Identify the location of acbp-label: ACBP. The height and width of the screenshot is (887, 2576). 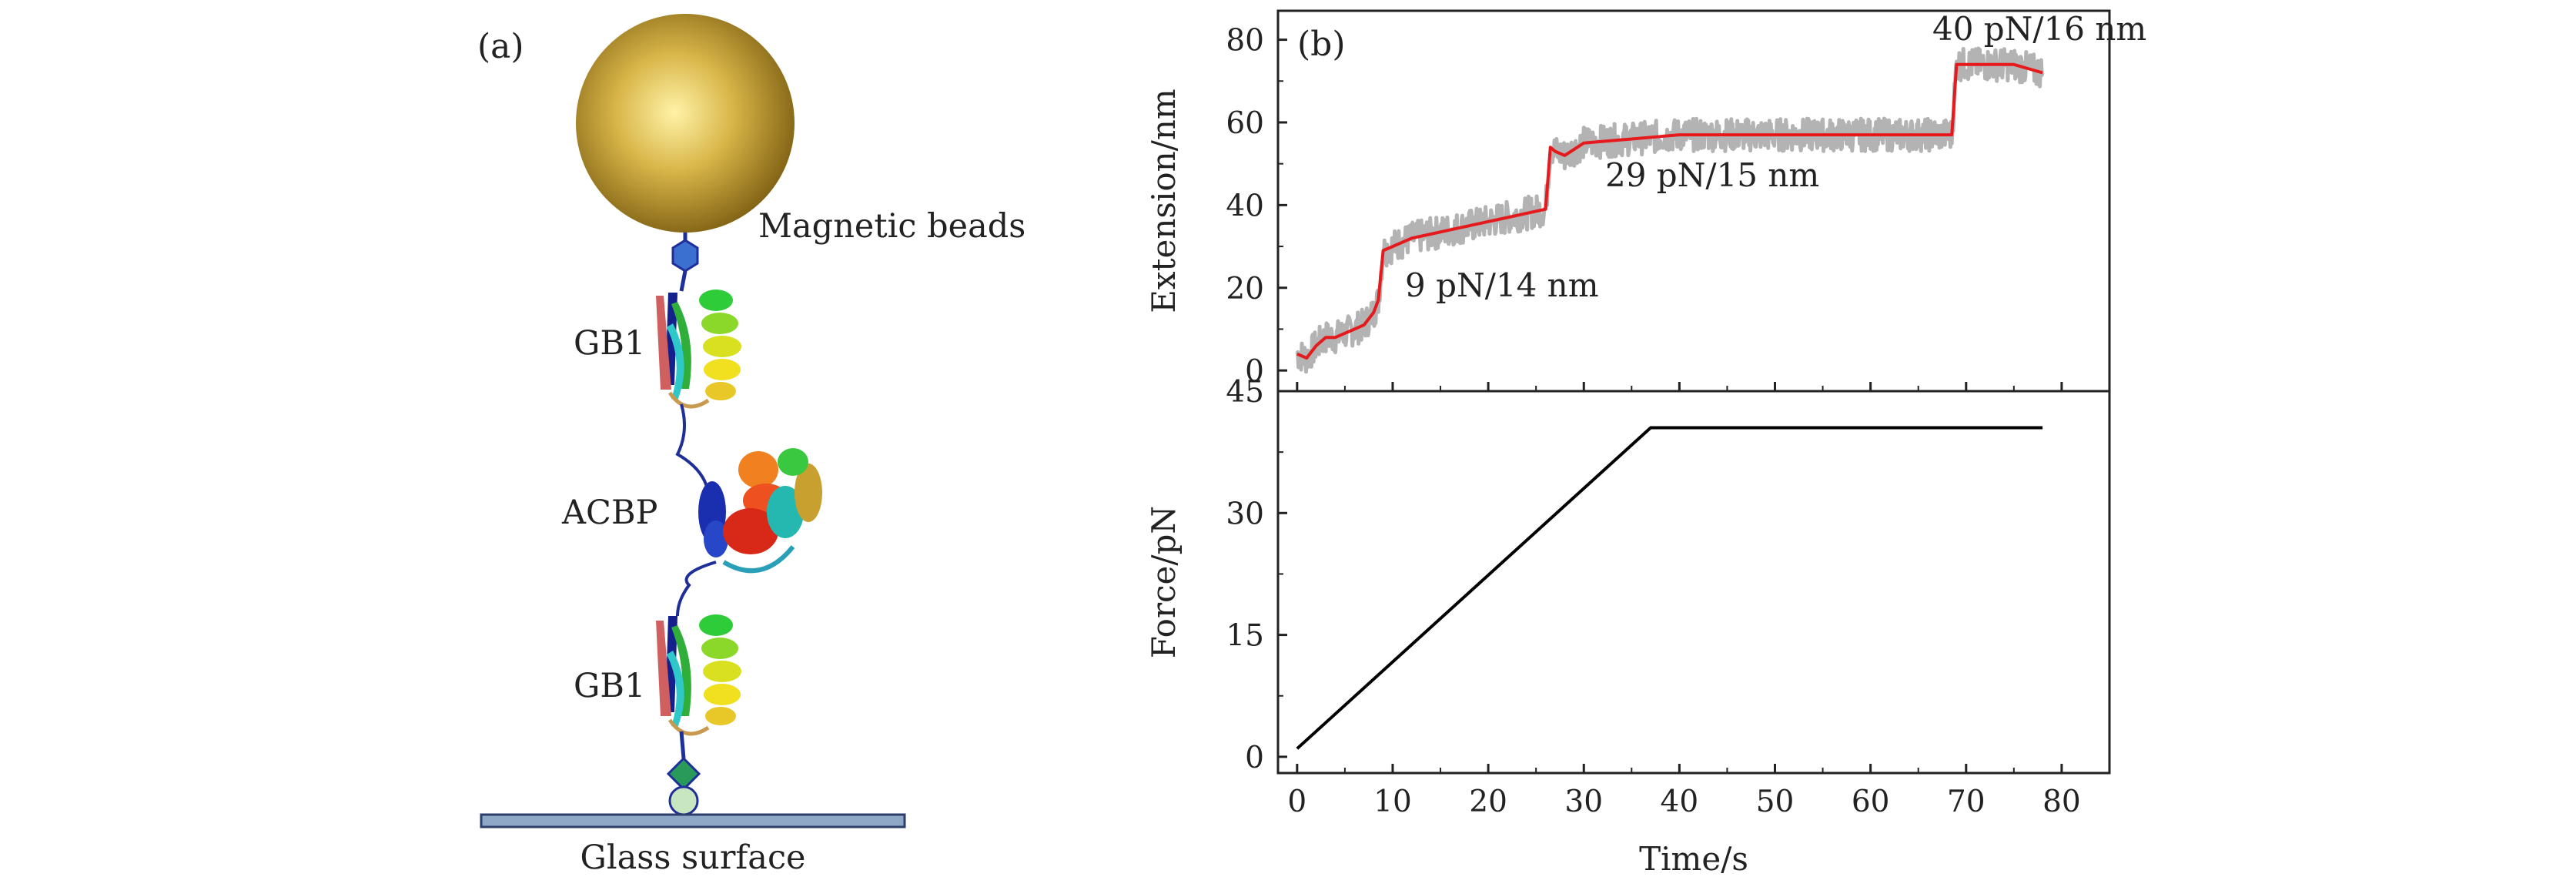
(610, 513).